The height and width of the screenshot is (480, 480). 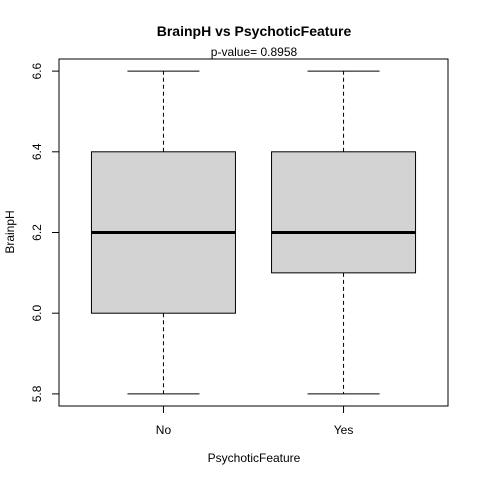 I want to click on chart-title: BrainpH vs PsychoticFeature, so click(x=254, y=31).